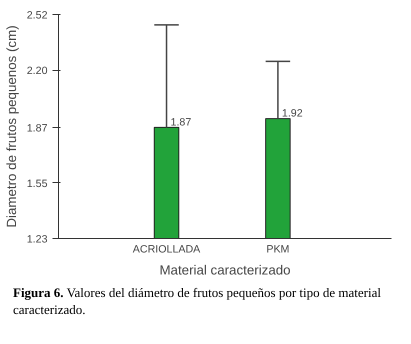 This screenshot has width=411, height=344. I want to click on x-tick-label: ACRIOLLADA, so click(167, 250).